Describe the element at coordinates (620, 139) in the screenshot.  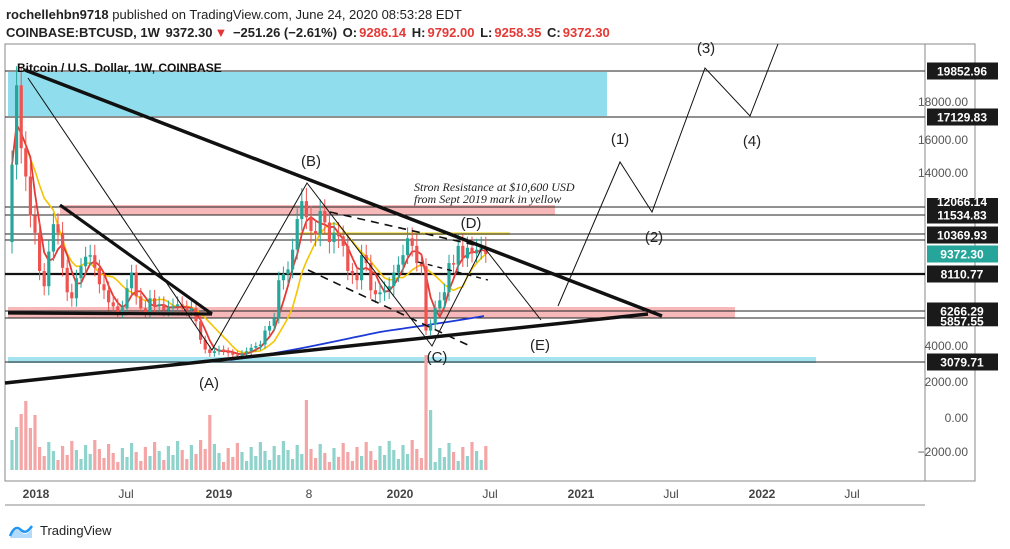
I see `wave-label: (1)` at that location.